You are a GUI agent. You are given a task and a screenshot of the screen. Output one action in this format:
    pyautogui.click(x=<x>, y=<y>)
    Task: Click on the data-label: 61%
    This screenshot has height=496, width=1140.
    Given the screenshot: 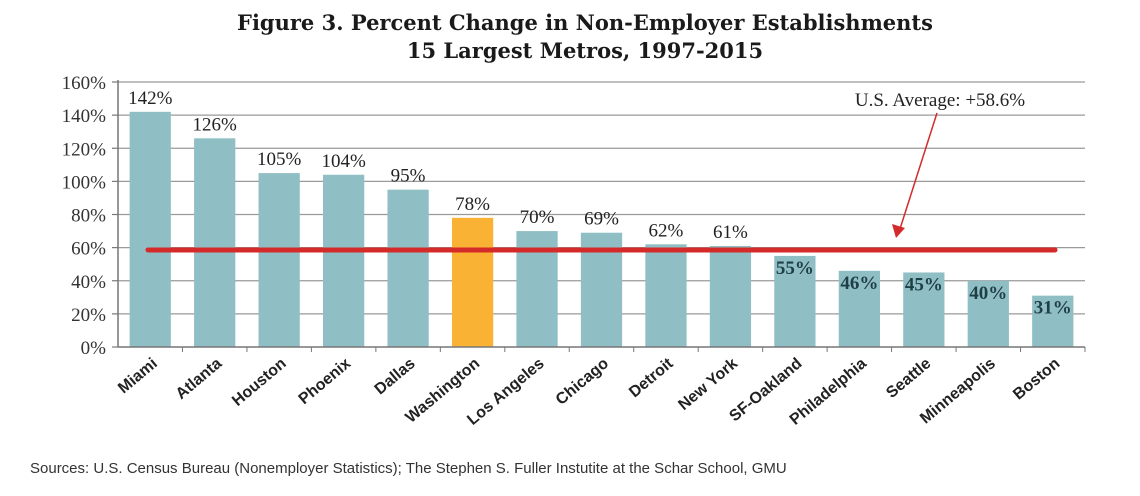 What is the action you would take?
    pyautogui.click(x=730, y=232)
    